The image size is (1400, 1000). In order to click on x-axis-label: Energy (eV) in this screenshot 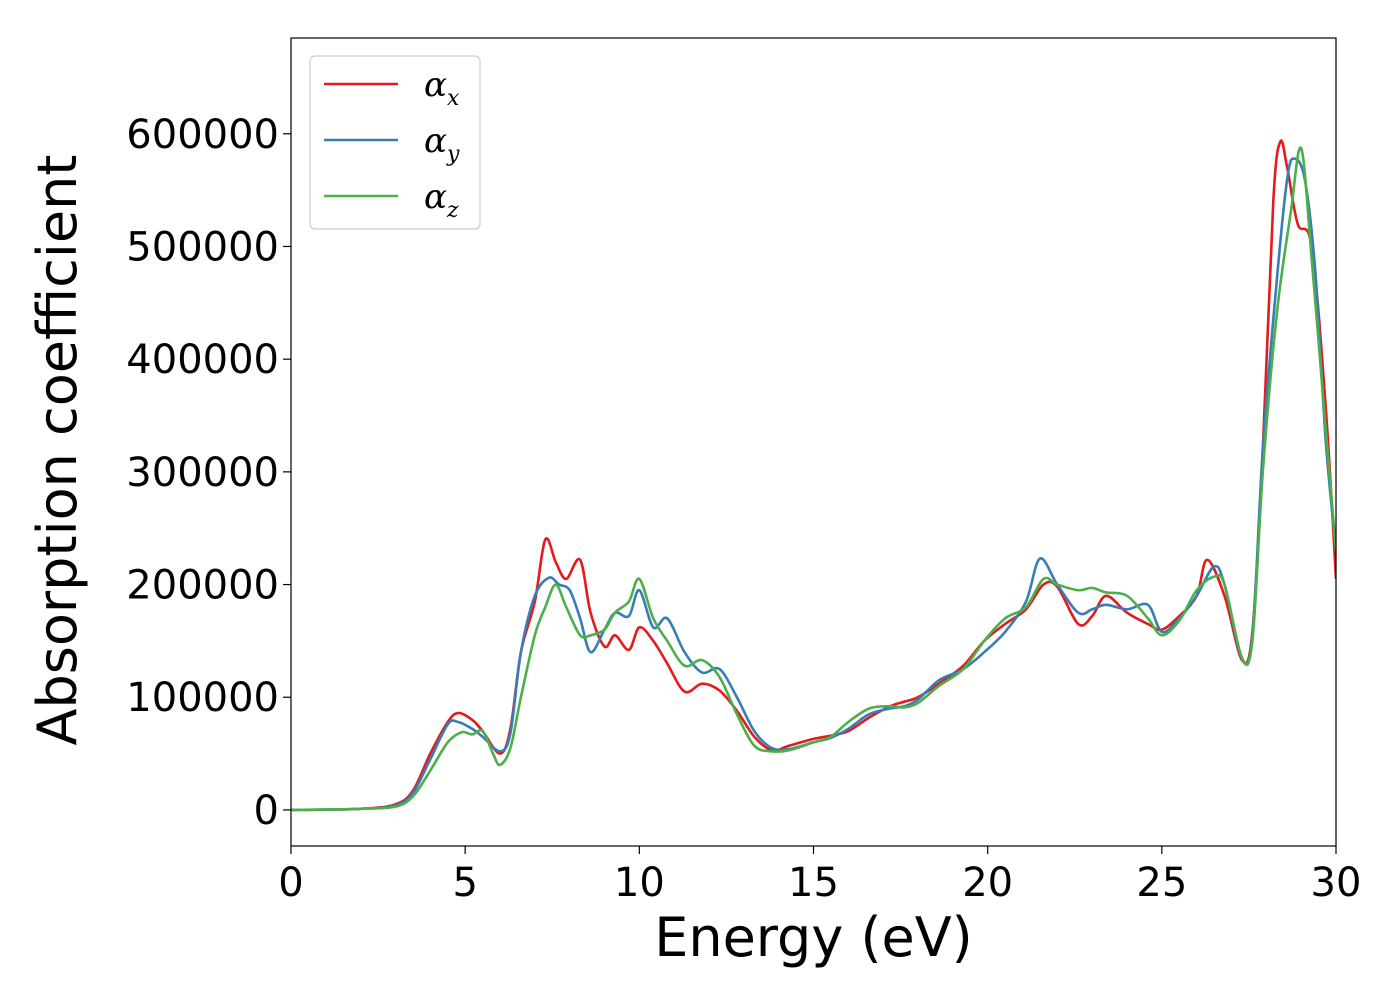, I will do `click(813, 937)`.